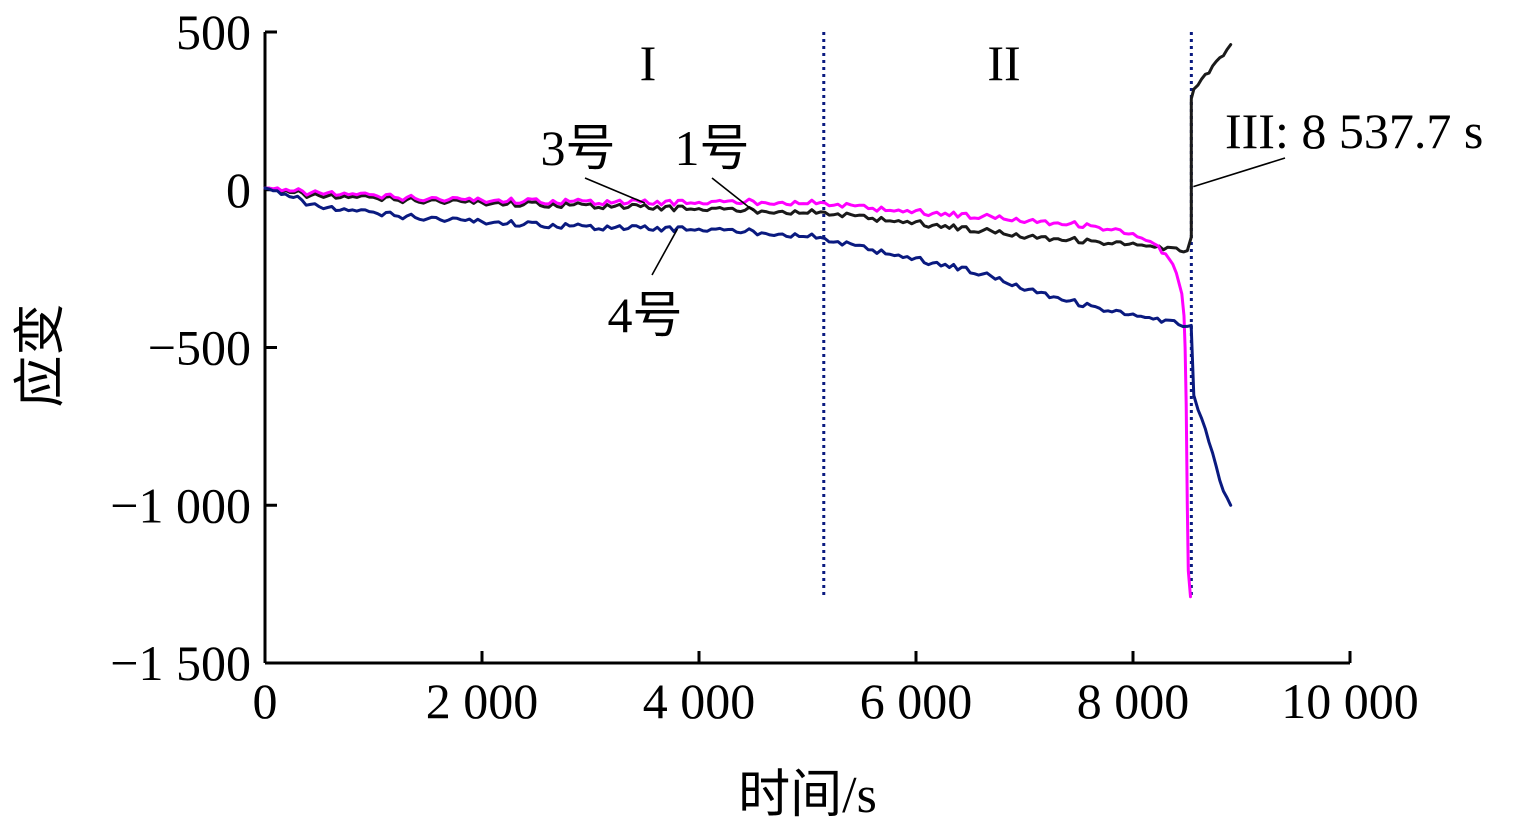 The image size is (1526, 828). I want to click on y-tick-label: −1 500, so click(180, 663).